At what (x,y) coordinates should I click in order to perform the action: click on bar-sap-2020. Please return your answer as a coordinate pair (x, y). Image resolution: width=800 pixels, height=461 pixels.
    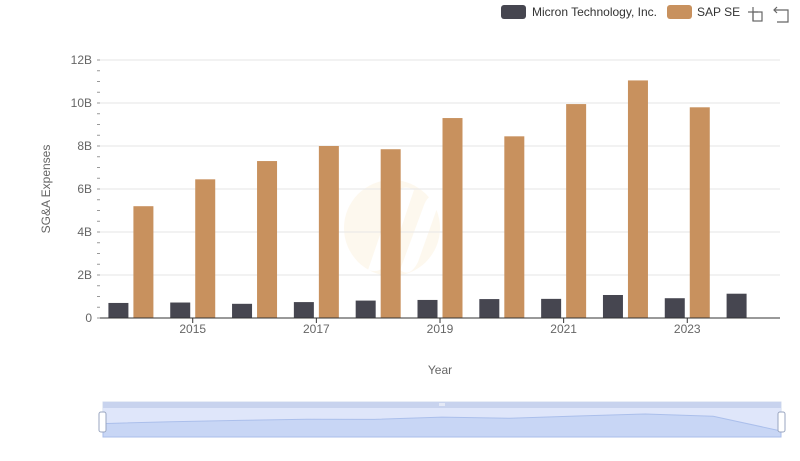
    Looking at the image, I should click on (514, 227).